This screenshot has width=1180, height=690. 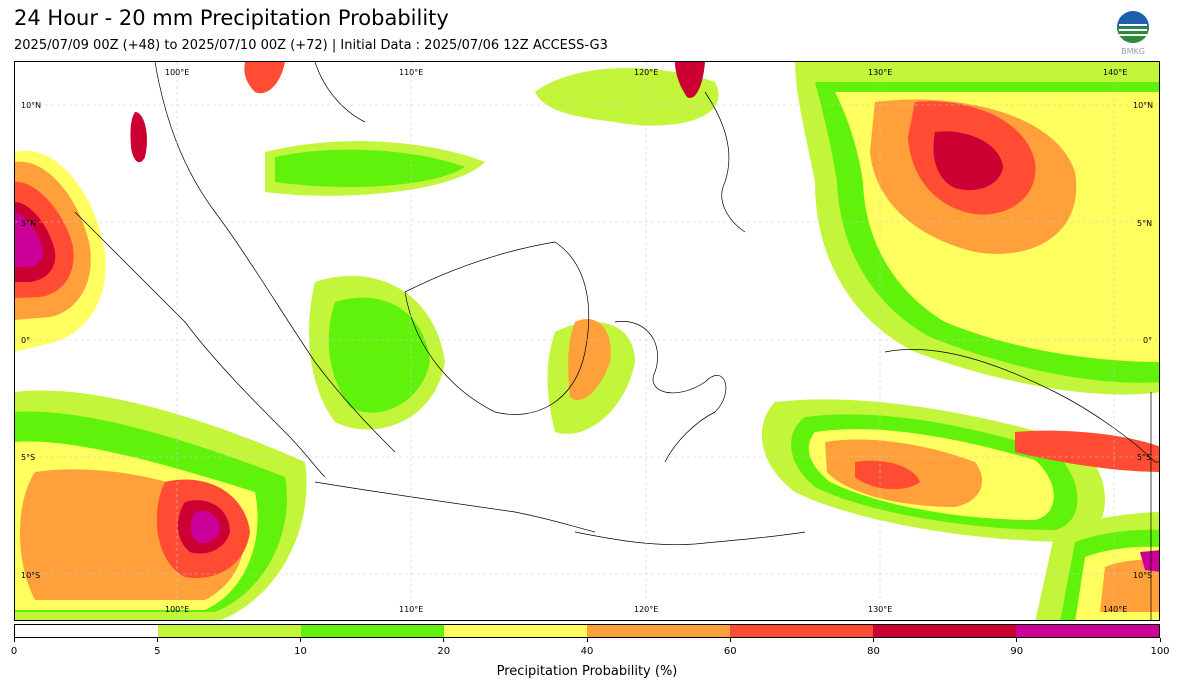 What do you see at coordinates (1133, 34) in the screenshot?
I see `bmkg-logo: BMKG` at bounding box center [1133, 34].